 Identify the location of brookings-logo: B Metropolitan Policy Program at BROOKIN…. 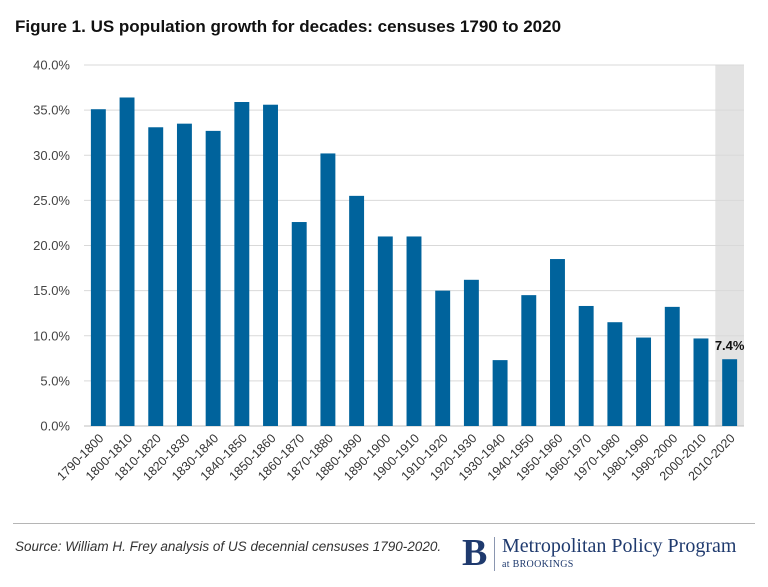
(608, 554).